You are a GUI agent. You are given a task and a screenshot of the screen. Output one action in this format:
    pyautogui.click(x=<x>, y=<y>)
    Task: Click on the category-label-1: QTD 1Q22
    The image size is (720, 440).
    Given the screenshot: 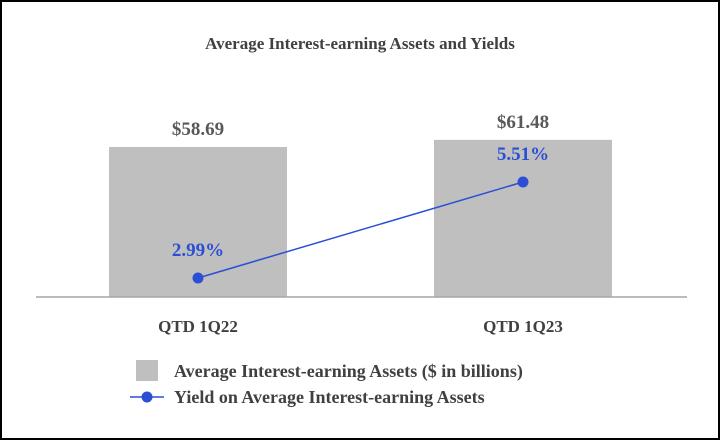 What is the action you would take?
    pyautogui.click(x=198, y=326)
    